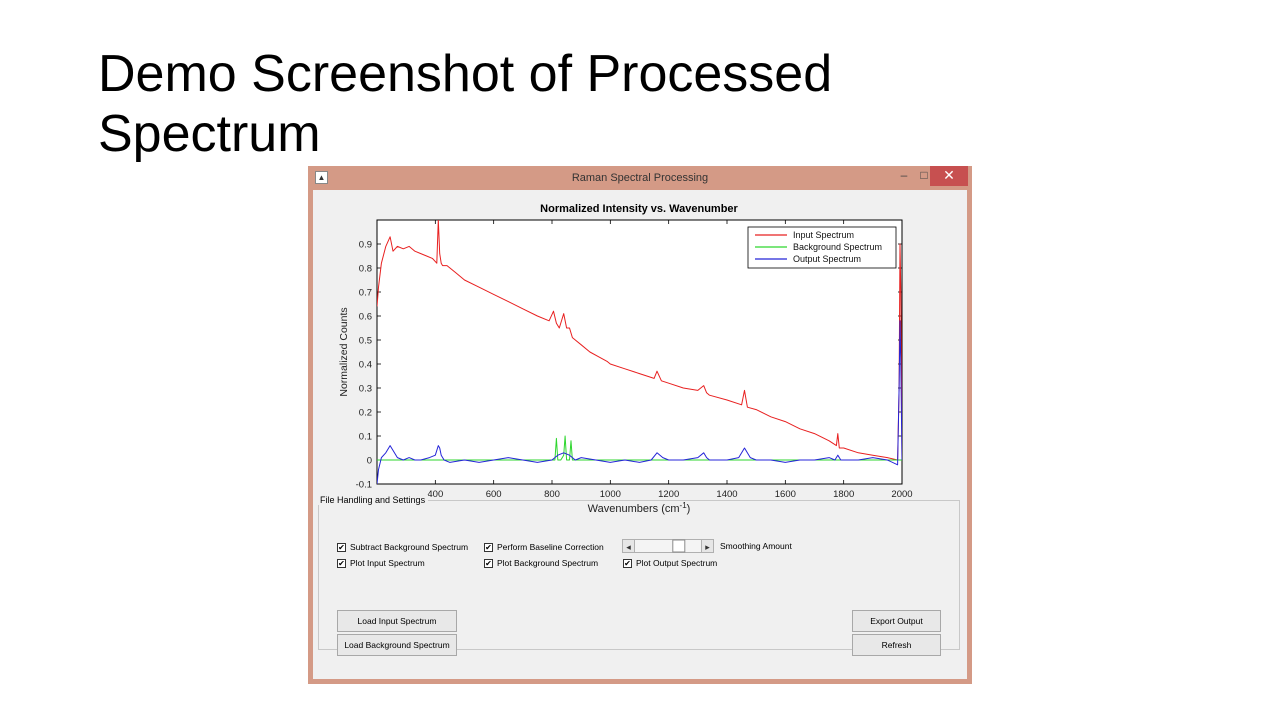 This screenshot has height=720, width=1280. I want to click on x-tick-label: 2000, so click(901, 494).